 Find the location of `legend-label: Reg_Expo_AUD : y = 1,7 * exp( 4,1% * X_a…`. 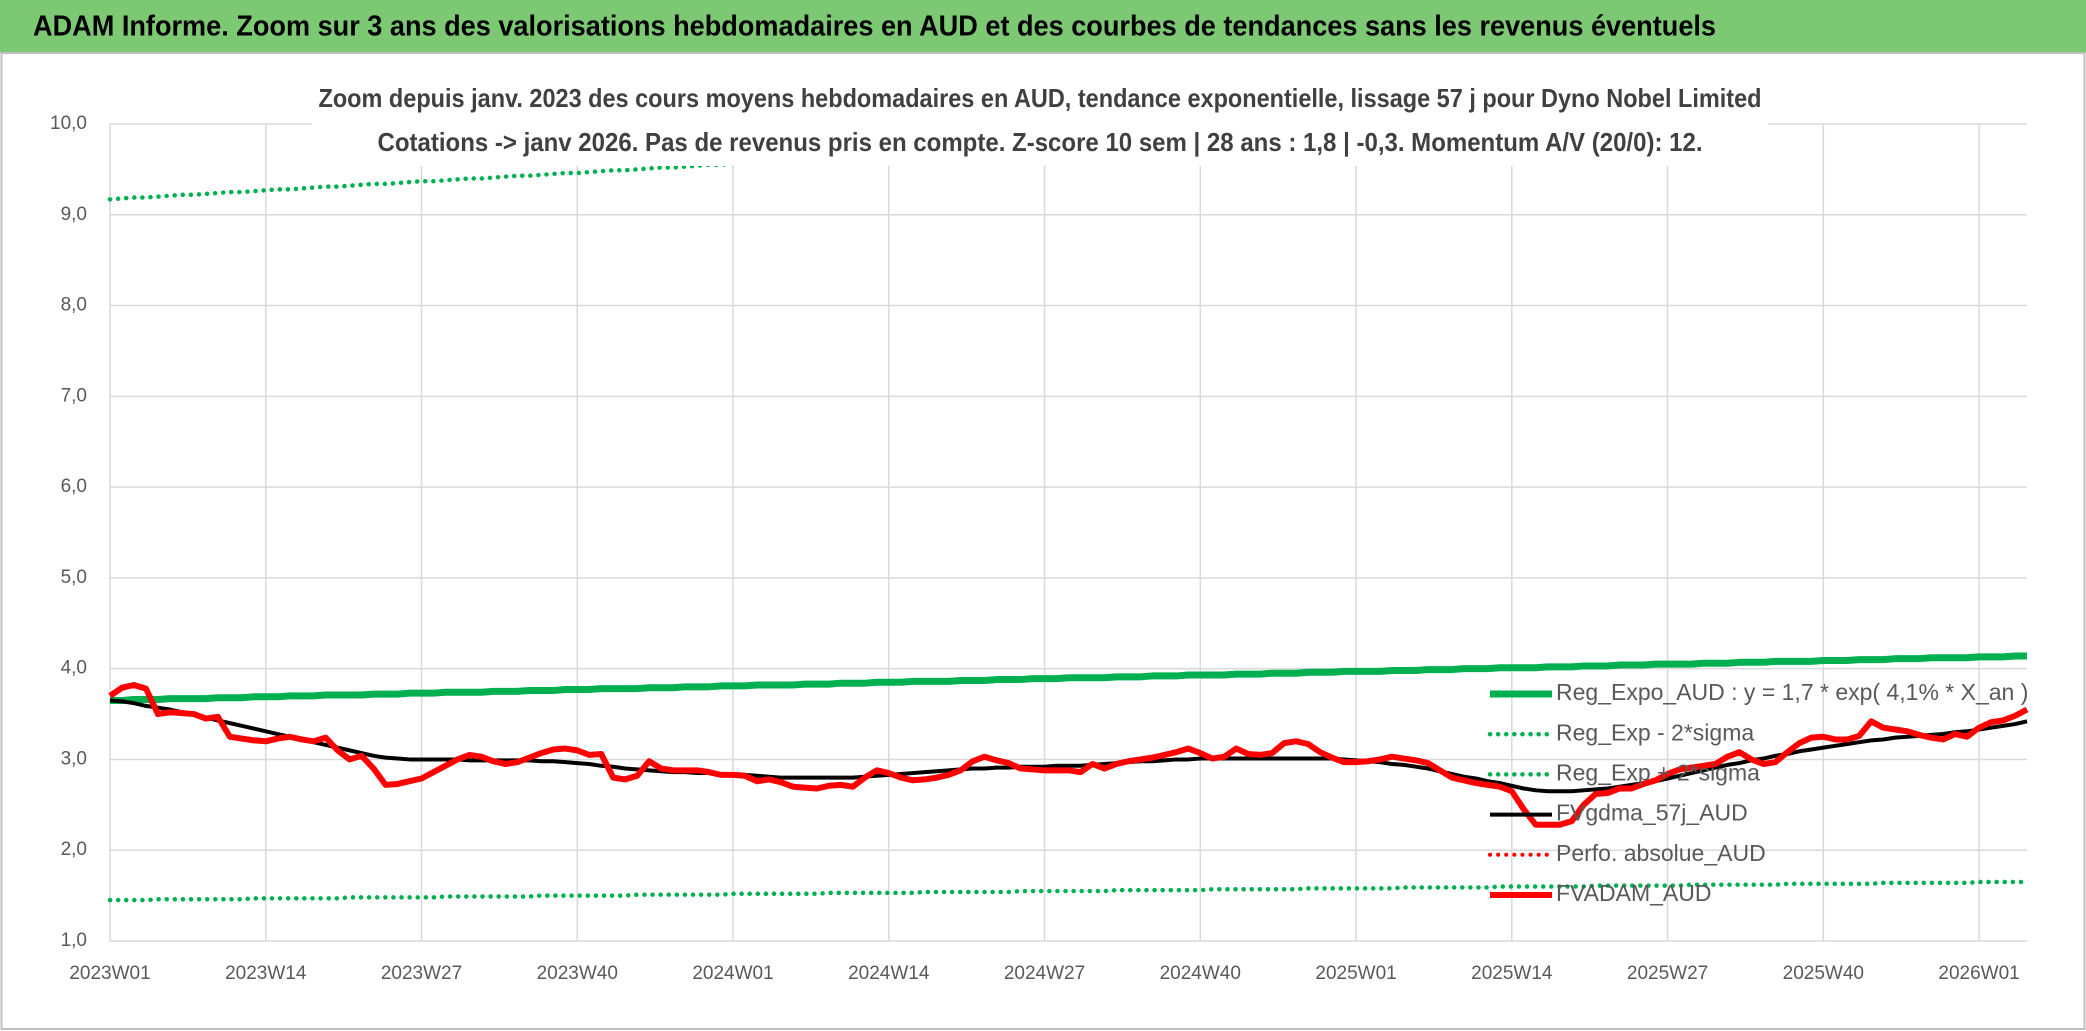

legend-label: Reg_Expo_AUD : y = 1,7 * exp( 4,1% * X_a… is located at coordinates (1792, 692).